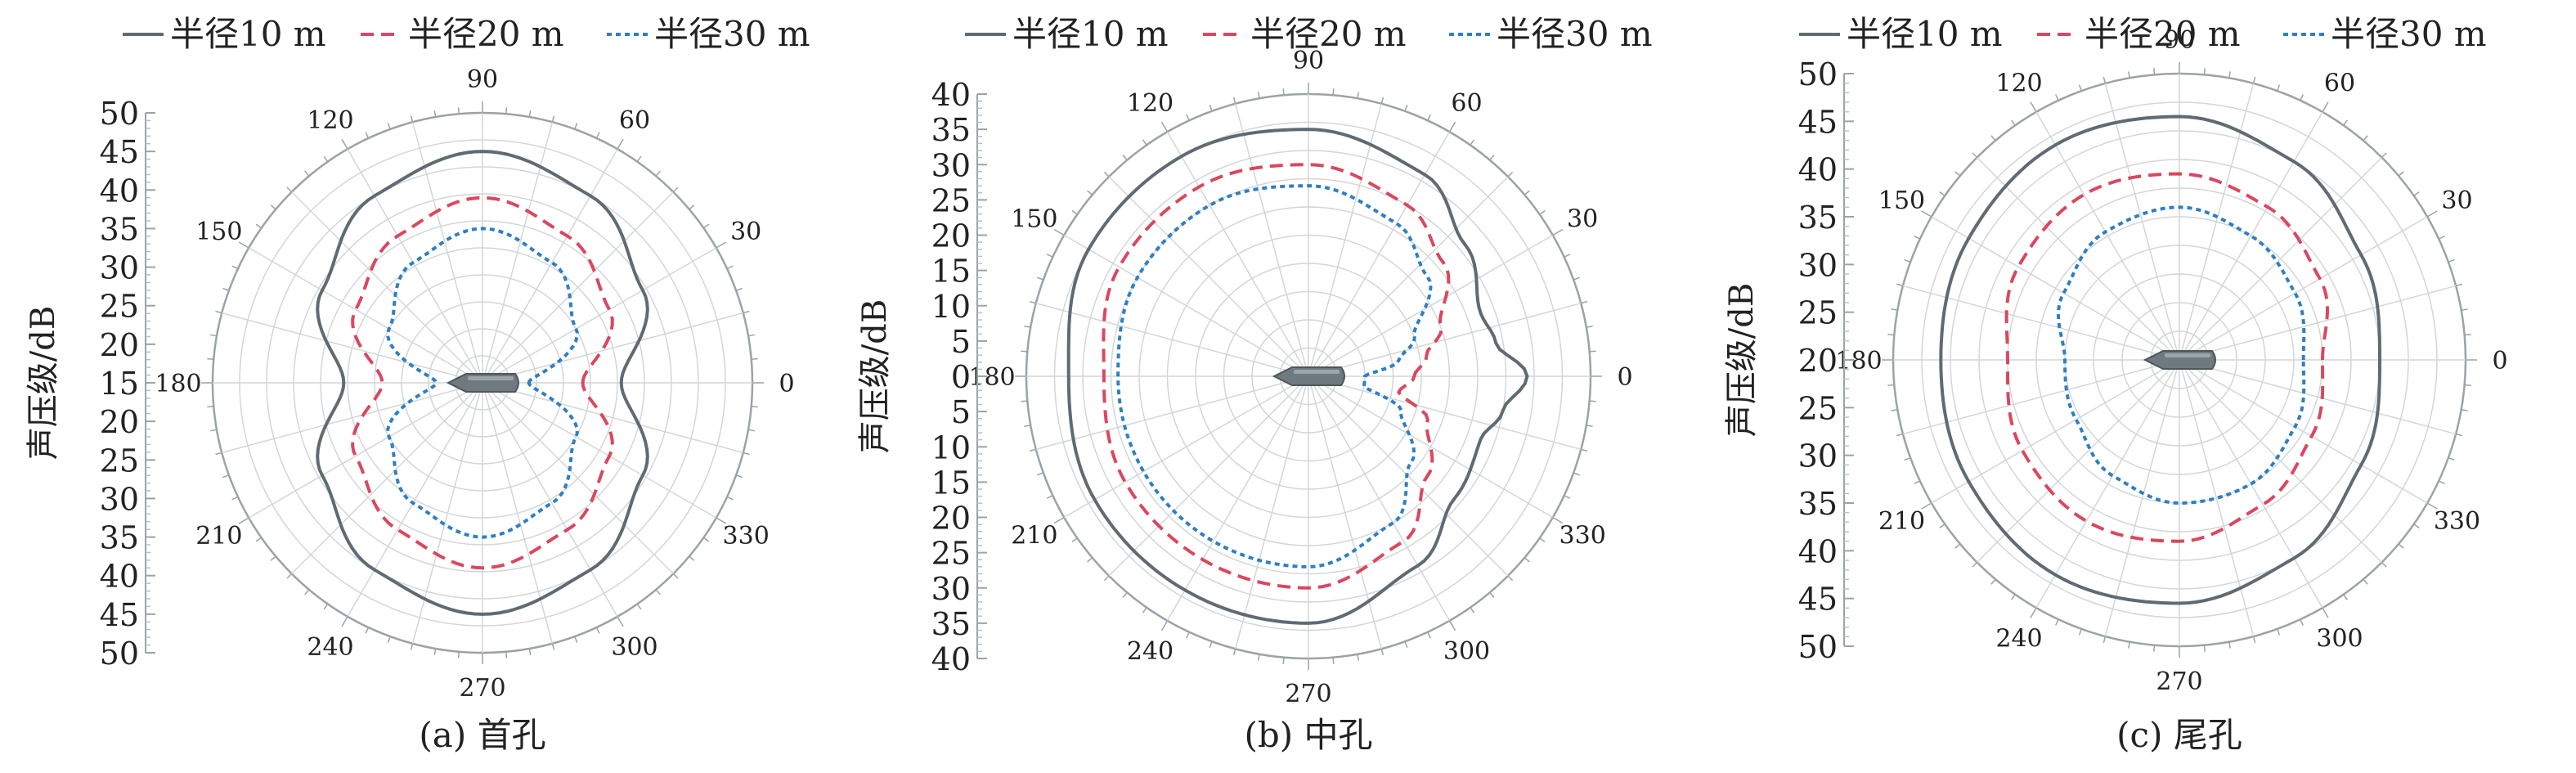 The image size is (2576, 773). I want to click on angle-tick-label: 210, so click(1034, 536).